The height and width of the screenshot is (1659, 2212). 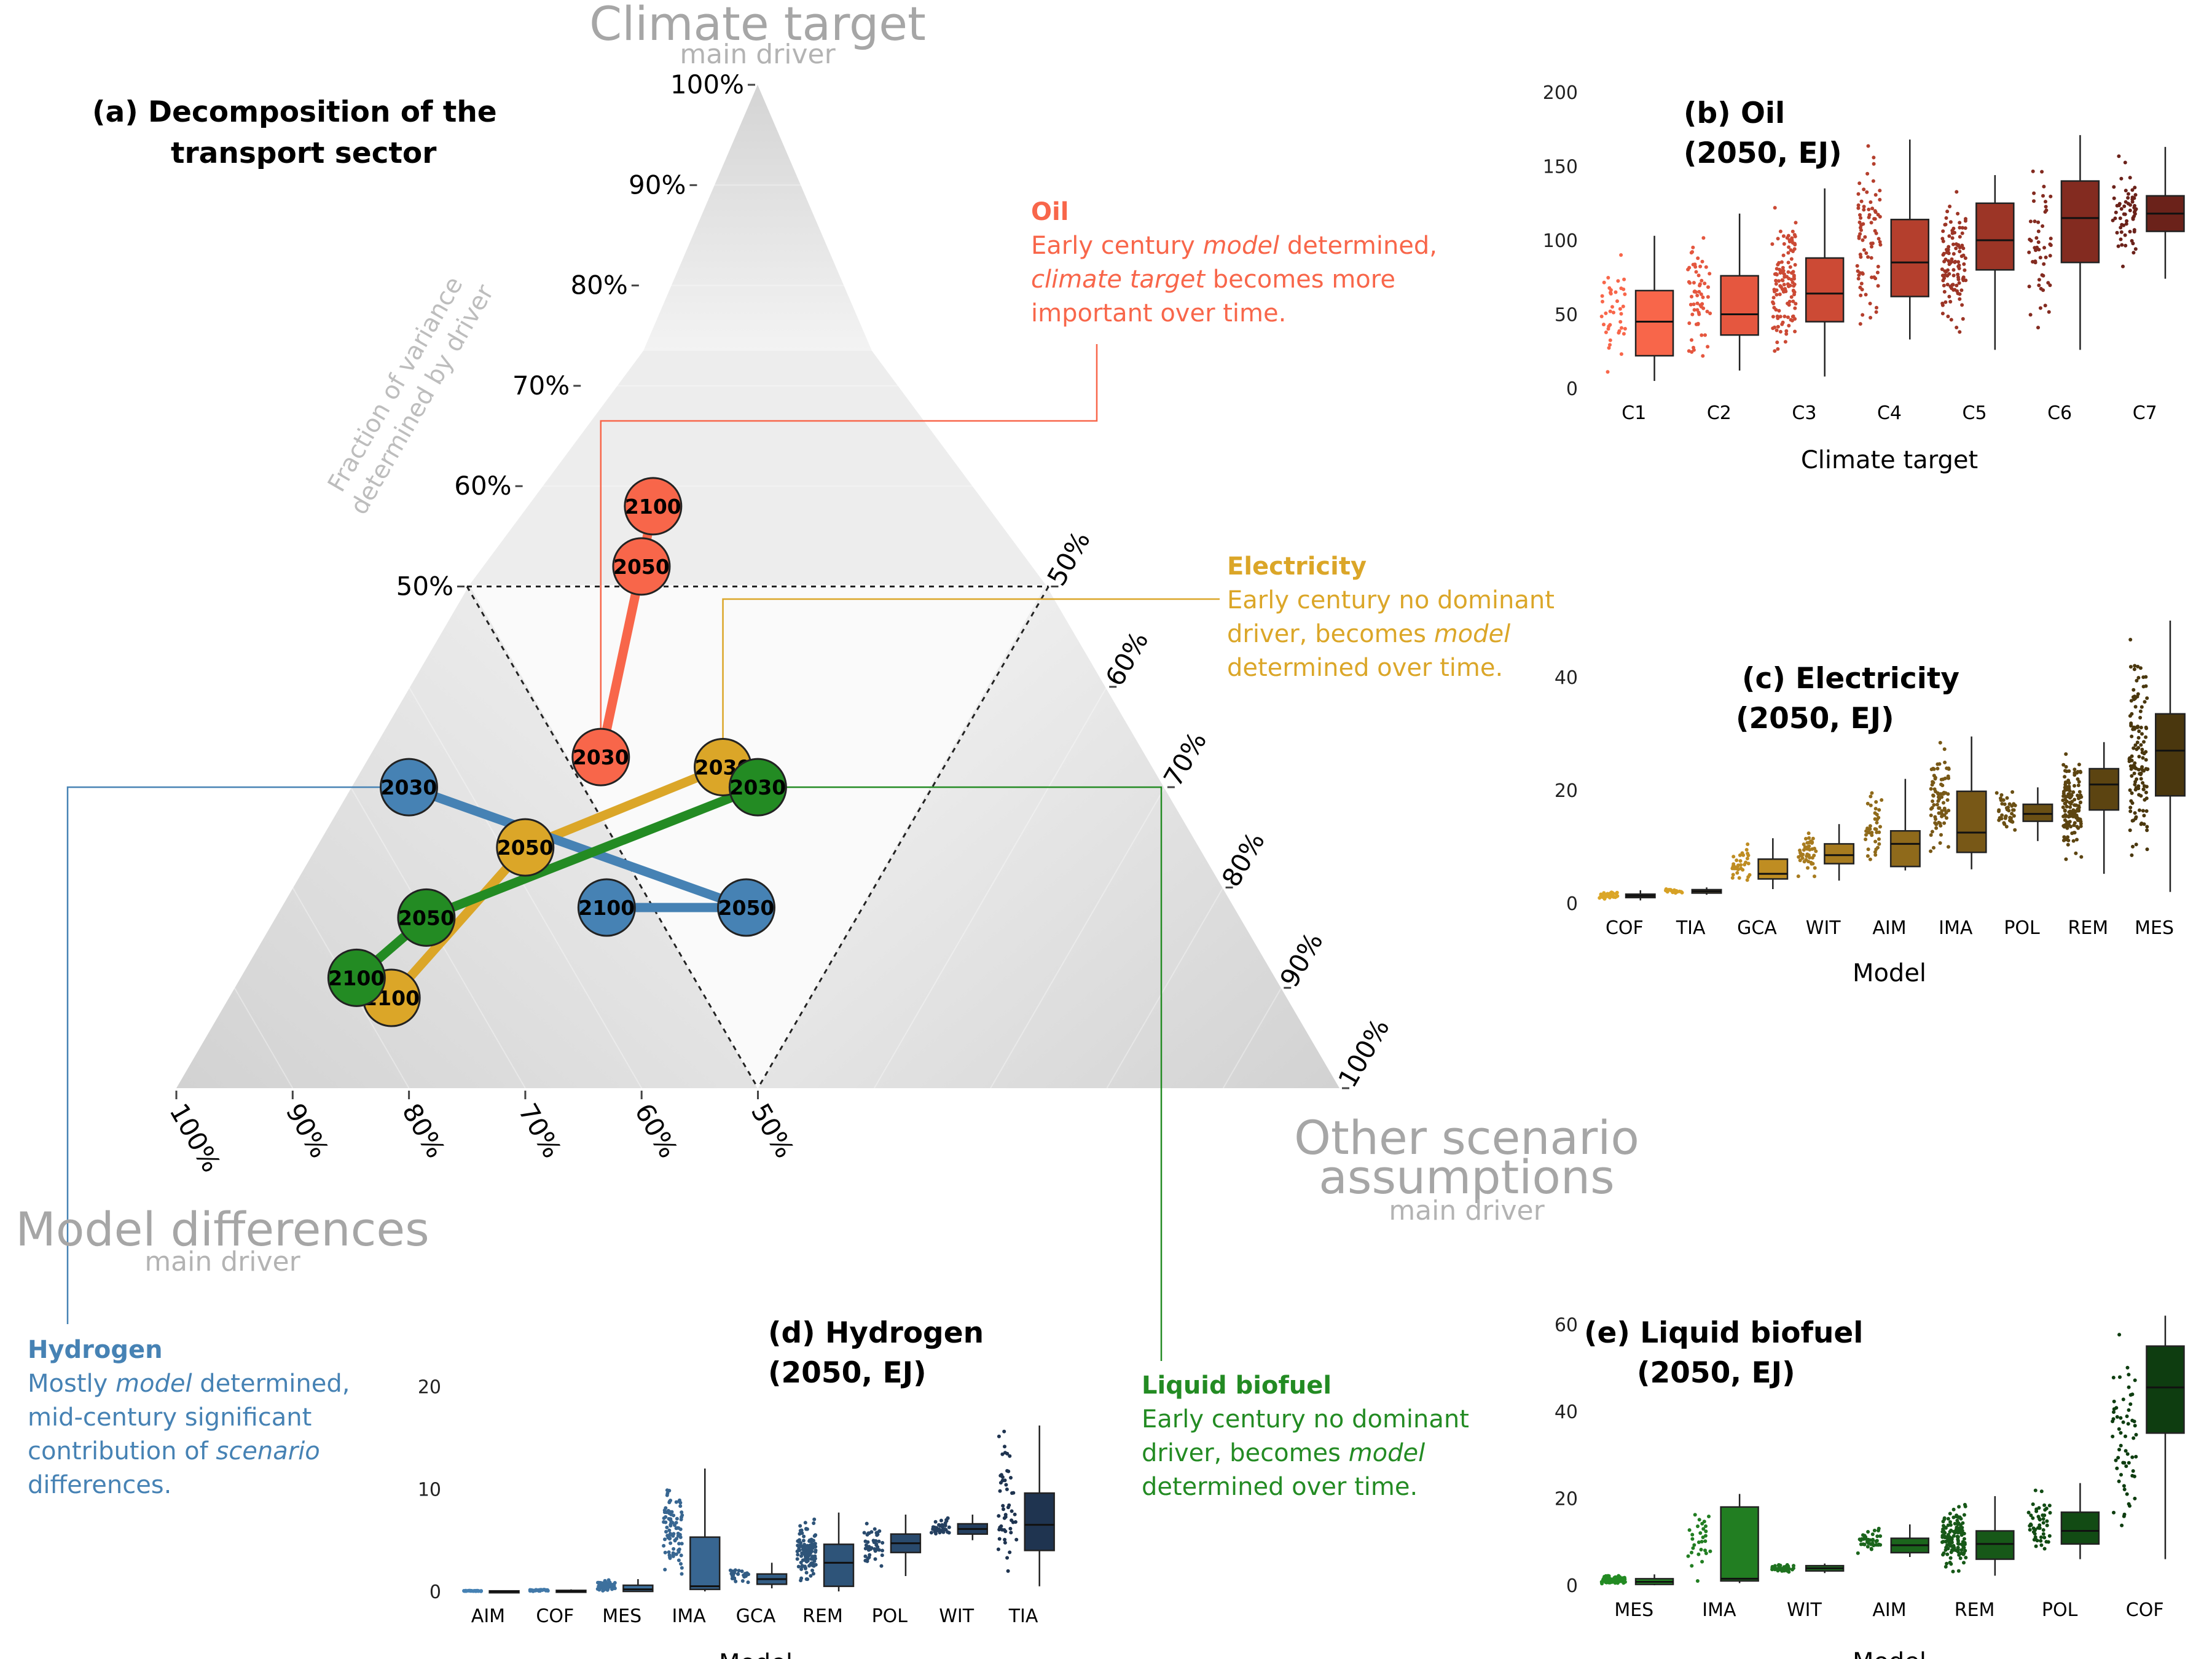 I want to click on y-tick-label: 150, so click(x=1560, y=167).